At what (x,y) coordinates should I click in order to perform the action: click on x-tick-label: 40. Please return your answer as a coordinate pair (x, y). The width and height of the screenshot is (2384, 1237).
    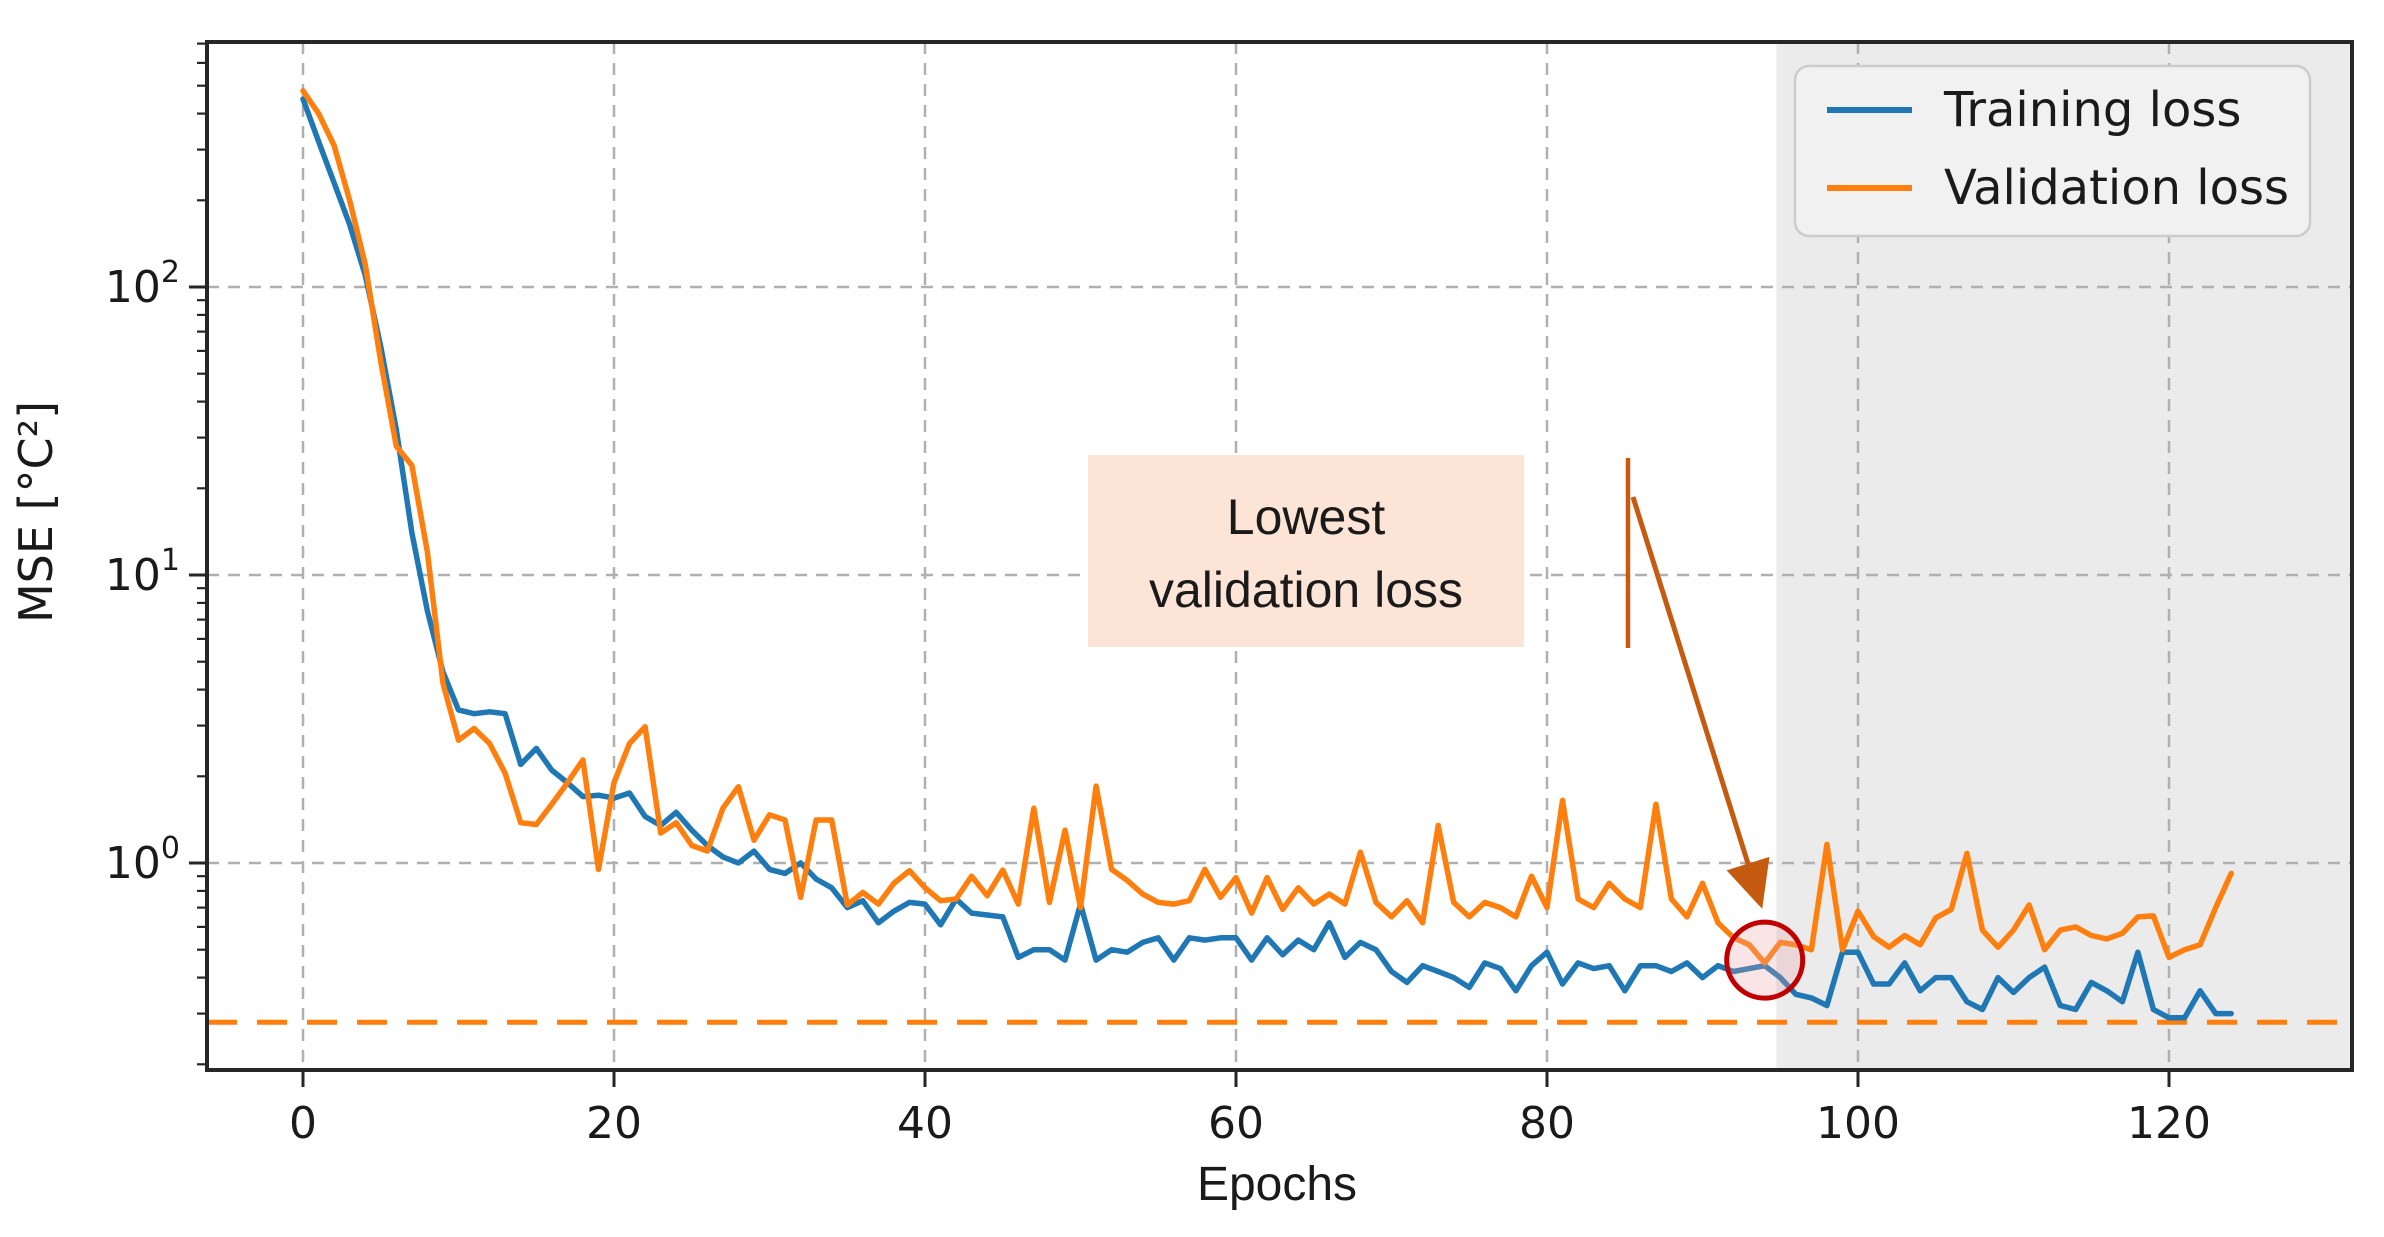
    Looking at the image, I should click on (925, 1123).